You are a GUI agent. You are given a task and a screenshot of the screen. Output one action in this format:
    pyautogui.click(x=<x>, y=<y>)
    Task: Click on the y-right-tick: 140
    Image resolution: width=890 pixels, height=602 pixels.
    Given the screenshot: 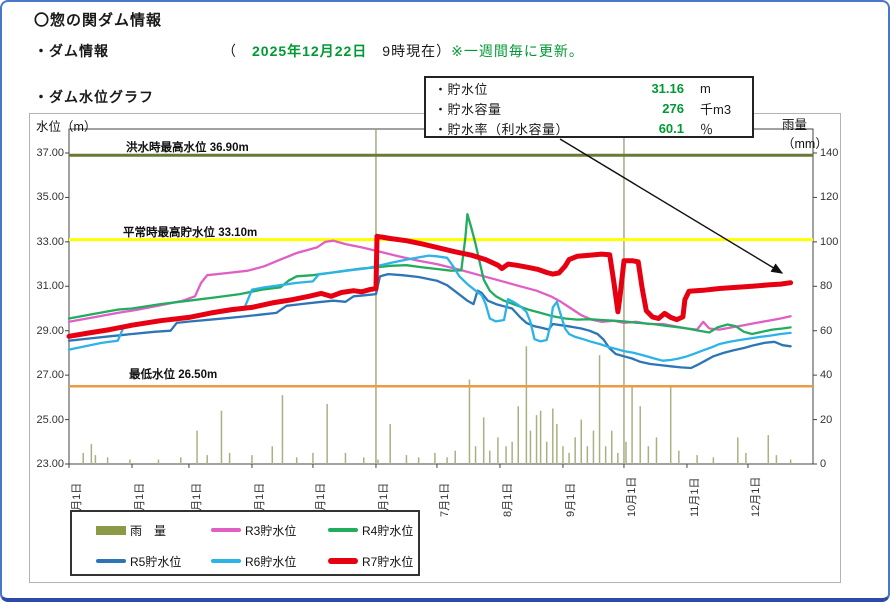 What is the action you would take?
    pyautogui.click(x=829, y=152)
    